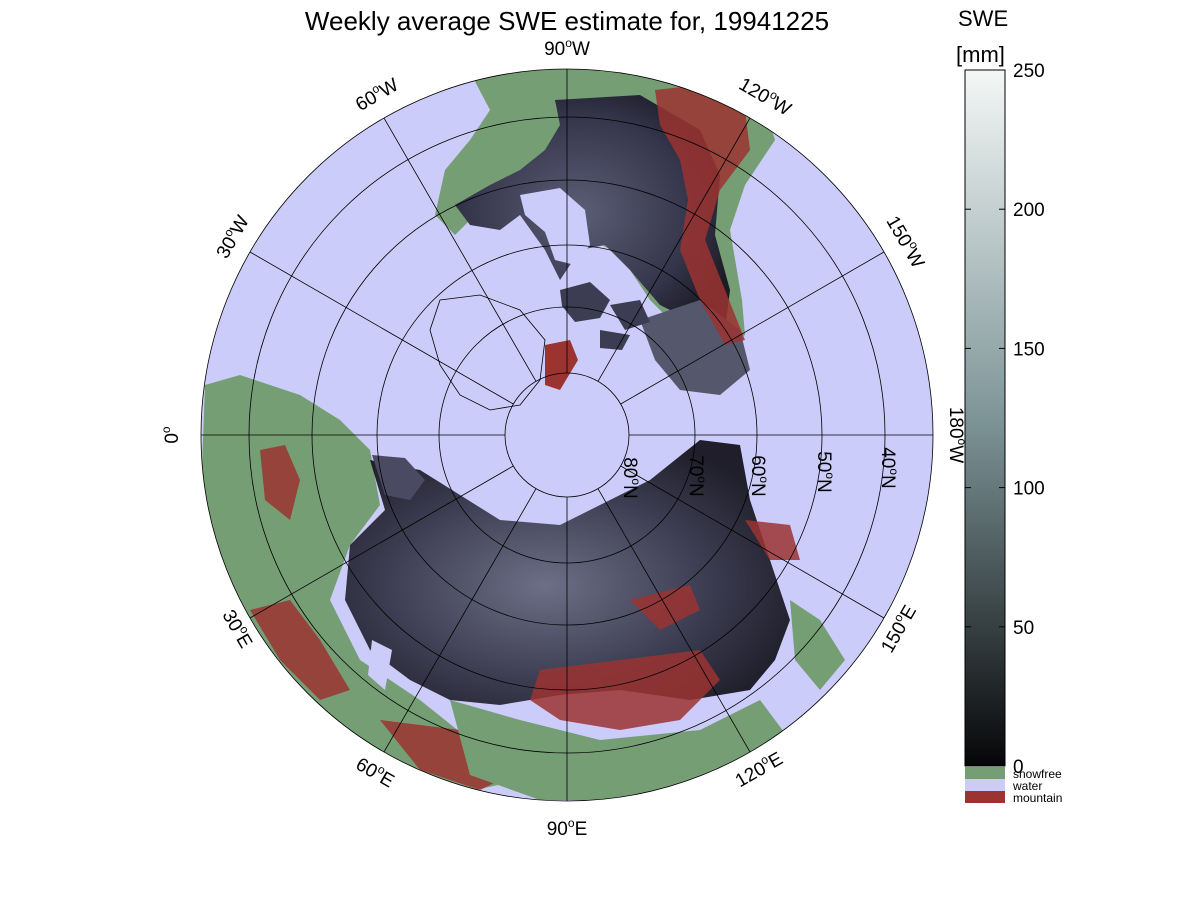 Image resolution: width=1200 pixels, height=900 pixels. What do you see at coordinates (817, 645) in the screenshot?
I see `kamchatka-snowfree` at bounding box center [817, 645].